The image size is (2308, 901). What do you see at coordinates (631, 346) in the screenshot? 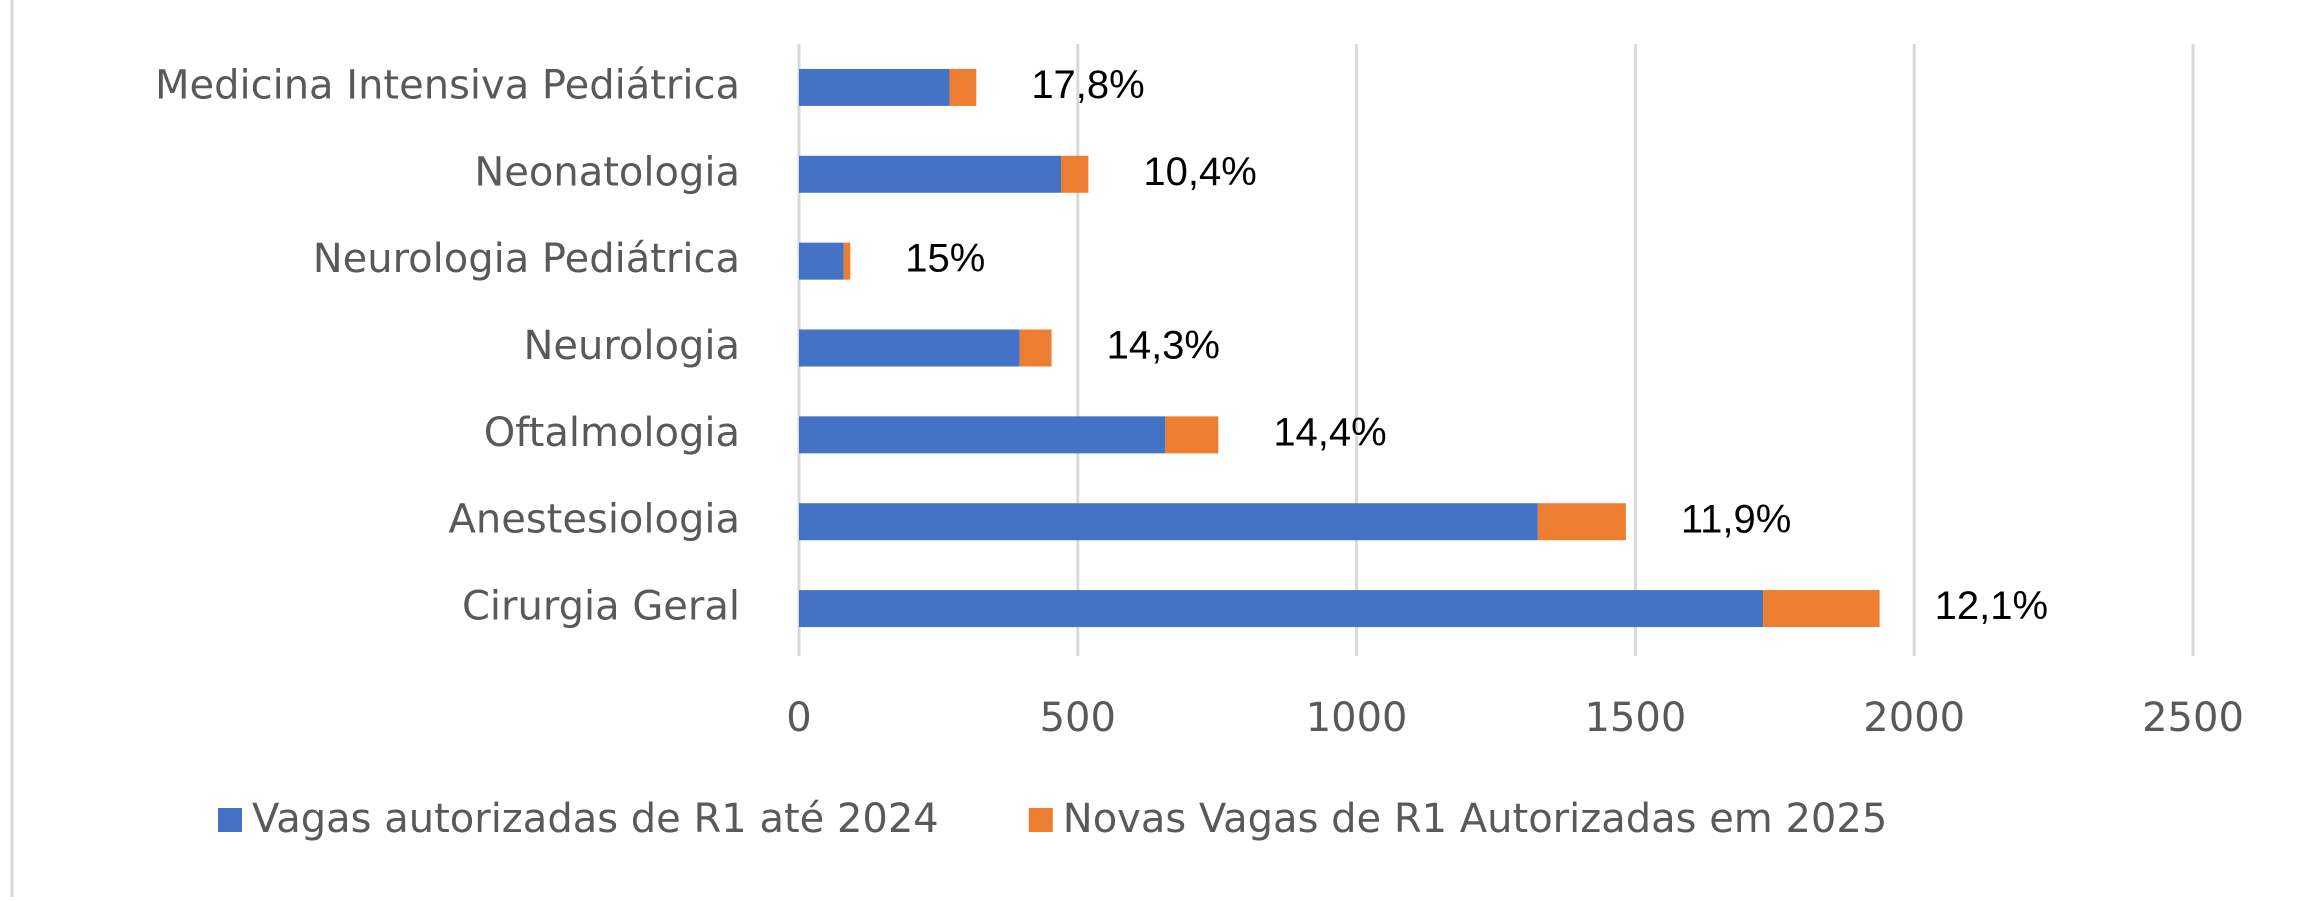
I see `y-tick-label: Neurologia` at bounding box center [631, 346].